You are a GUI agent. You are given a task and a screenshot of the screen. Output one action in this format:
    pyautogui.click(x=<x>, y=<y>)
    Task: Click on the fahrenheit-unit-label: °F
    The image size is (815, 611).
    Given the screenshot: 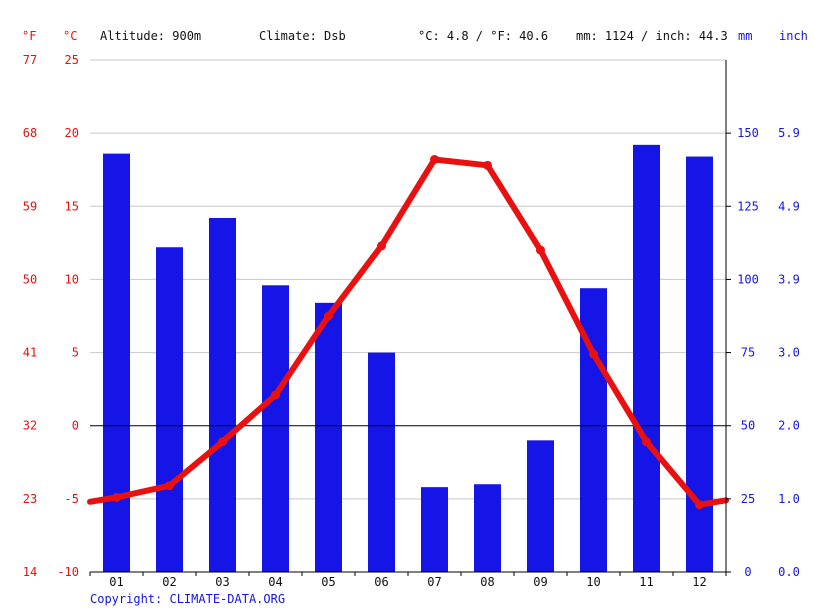 What is the action you would take?
    pyautogui.click(x=29, y=36)
    